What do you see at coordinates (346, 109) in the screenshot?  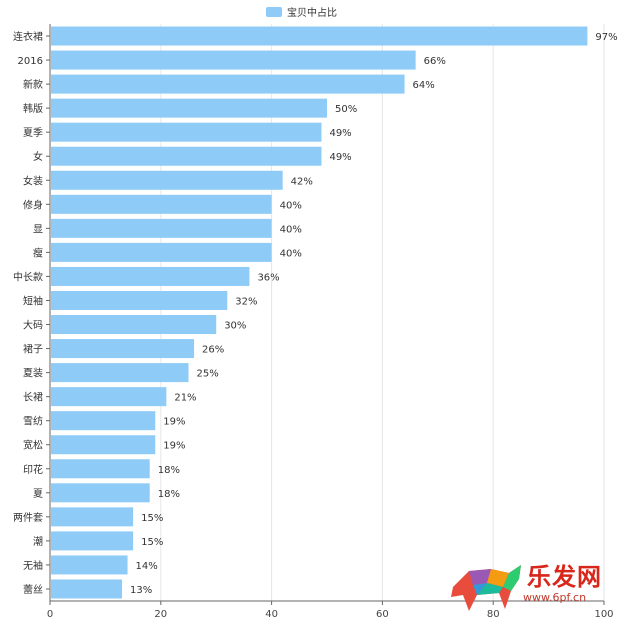 I see `data-label: 50%` at bounding box center [346, 109].